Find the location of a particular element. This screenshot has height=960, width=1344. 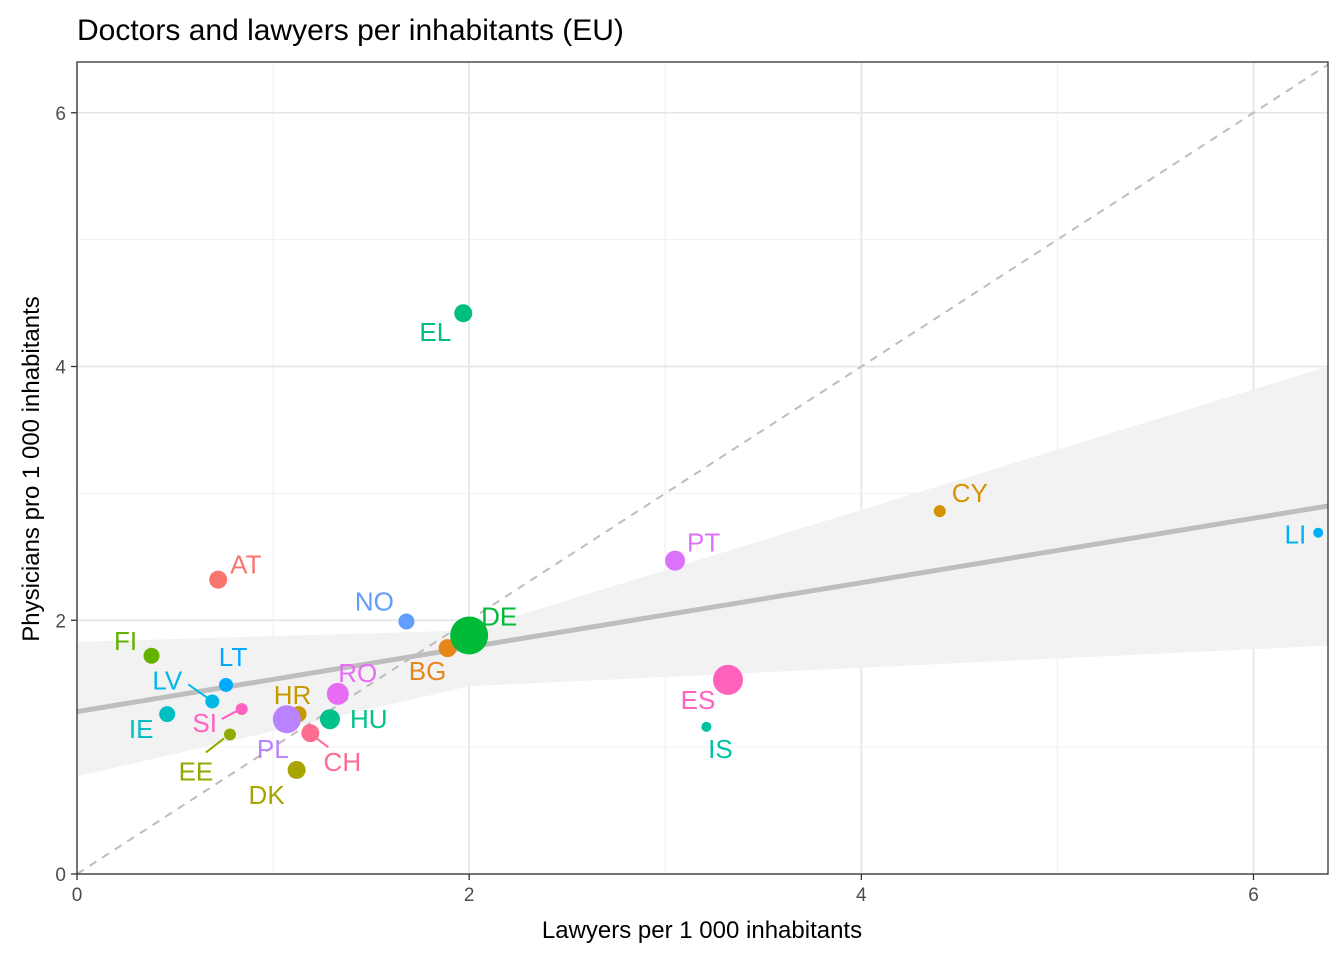

point-label-lt: LT is located at coordinates (233, 657).